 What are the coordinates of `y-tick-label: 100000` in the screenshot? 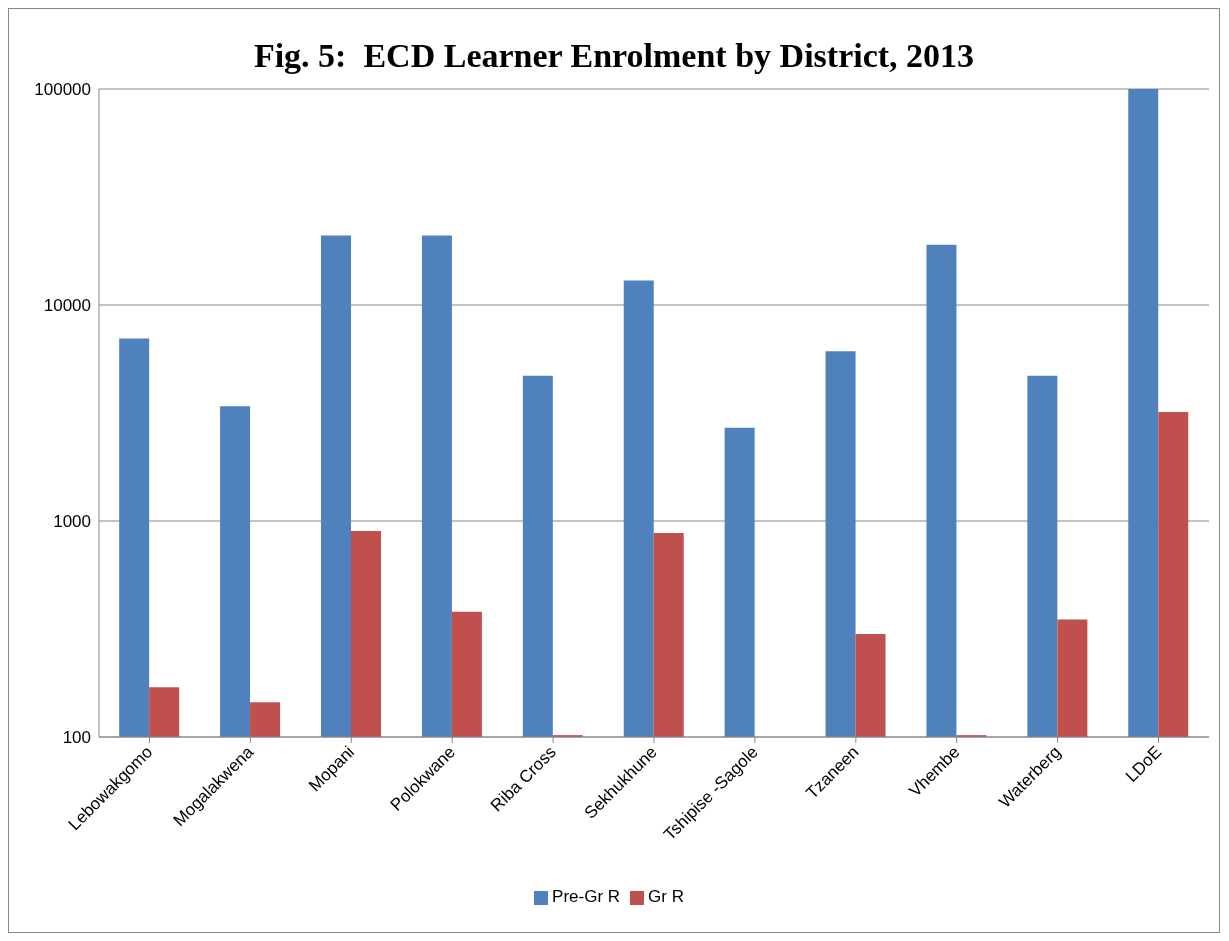 It's located at (62, 90).